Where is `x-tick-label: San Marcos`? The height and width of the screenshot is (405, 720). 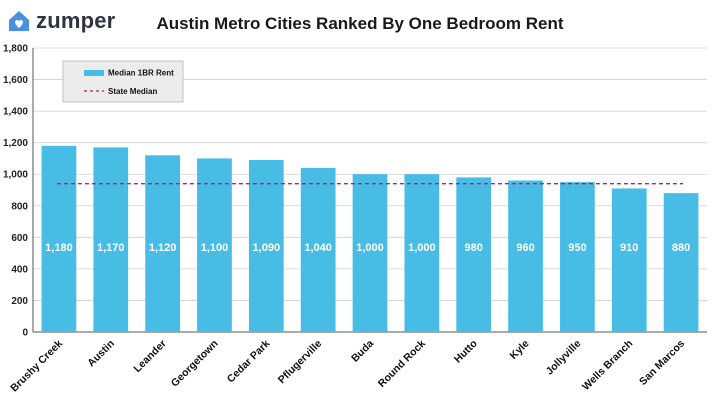
x-tick-label: San Marcos is located at coordinates (662, 363).